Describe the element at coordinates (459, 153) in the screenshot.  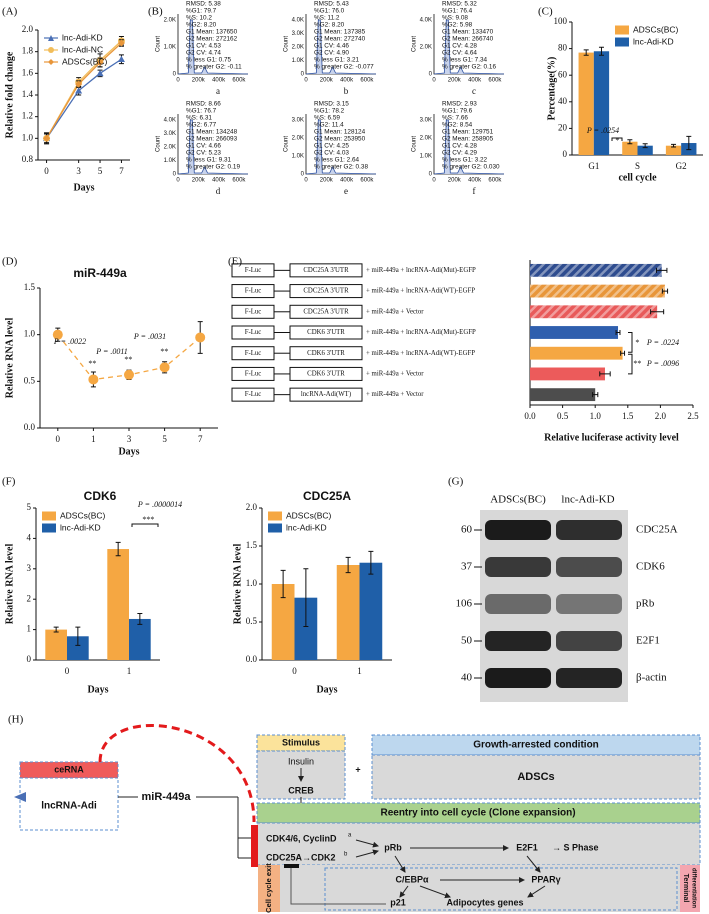
I see `stat: G2 CV: 4.29` at that location.